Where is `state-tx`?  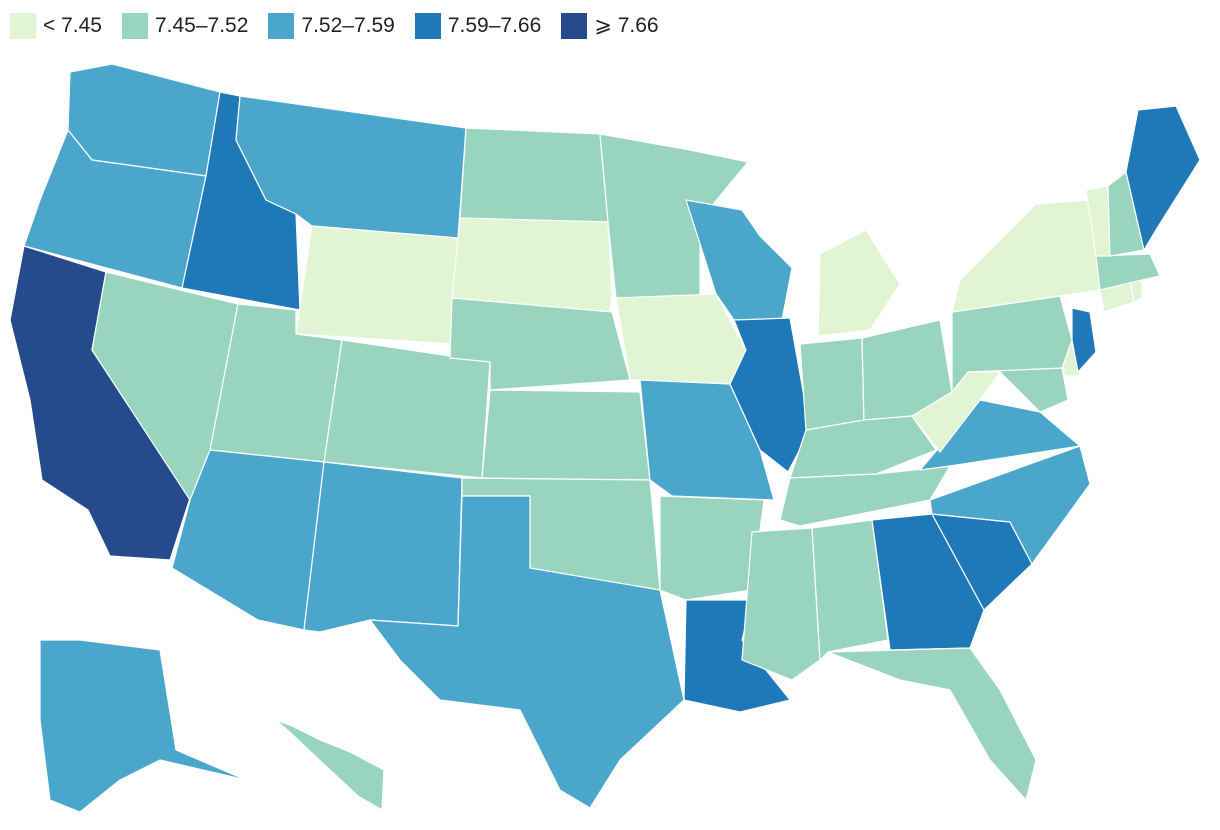
state-tx is located at coordinates (527, 652).